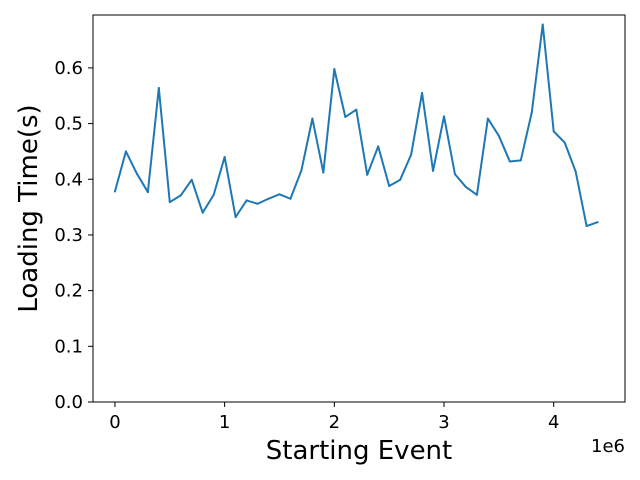  I want to click on y-tick-label: 0.2, so click(68, 291).